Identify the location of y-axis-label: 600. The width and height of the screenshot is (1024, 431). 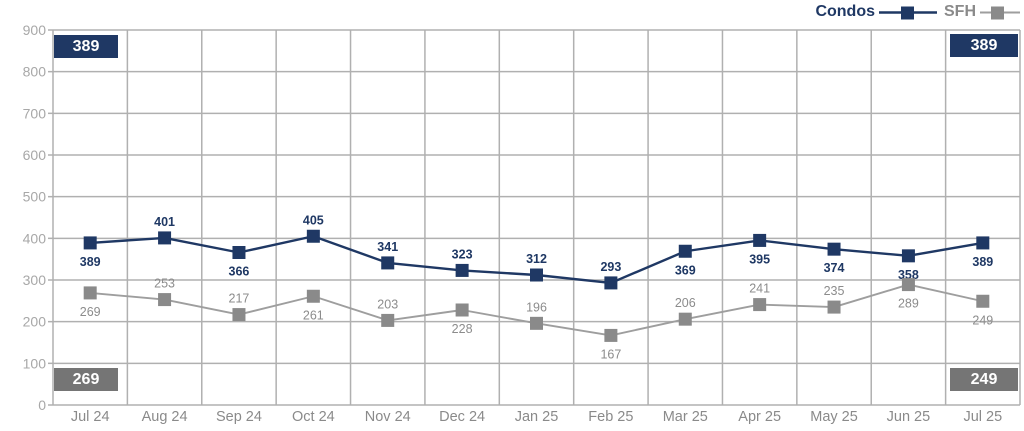
(35, 155).